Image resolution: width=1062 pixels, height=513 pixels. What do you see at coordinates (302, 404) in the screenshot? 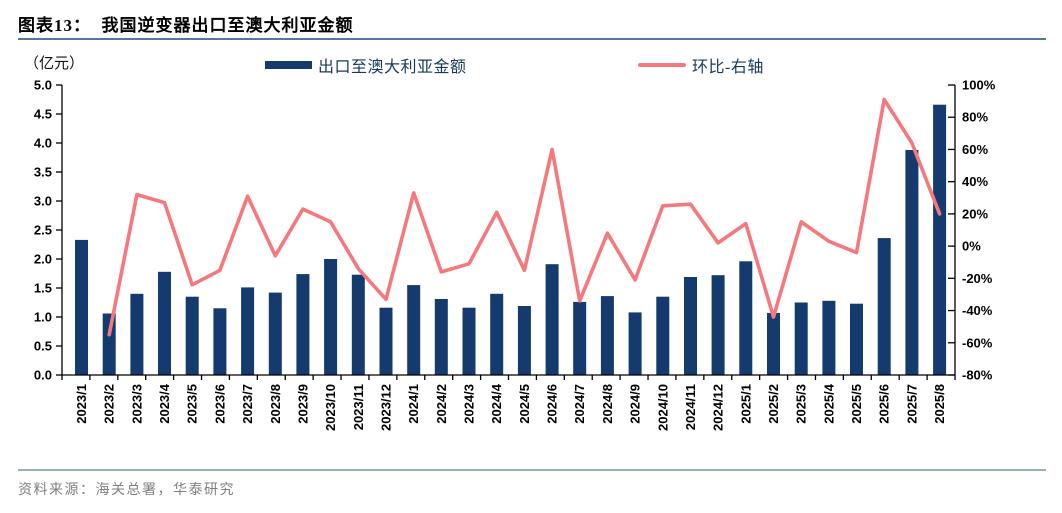
I see `x-axis-category-label: 2023/9` at bounding box center [302, 404].